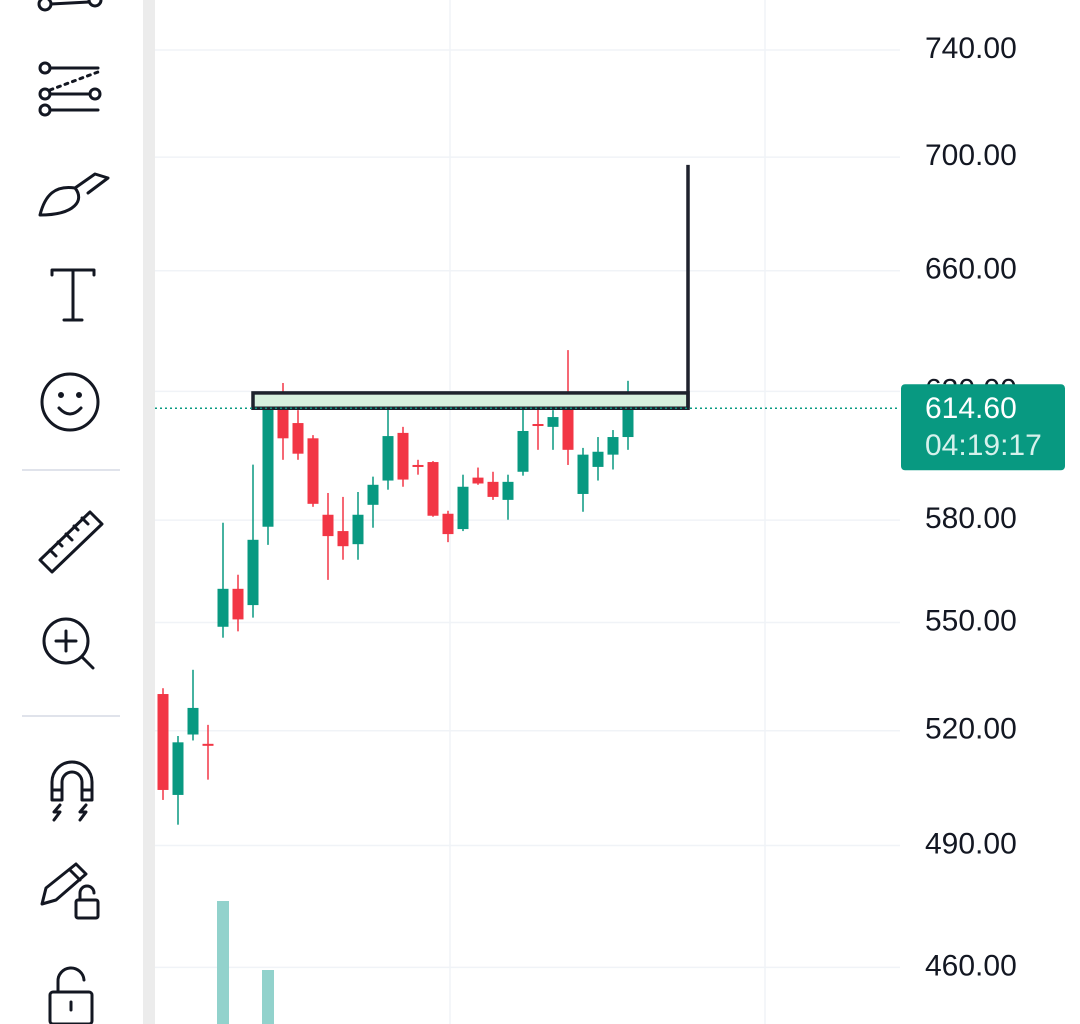  What do you see at coordinates (971, 518) in the screenshot?
I see `y-tick-label: 580.00` at bounding box center [971, 518].